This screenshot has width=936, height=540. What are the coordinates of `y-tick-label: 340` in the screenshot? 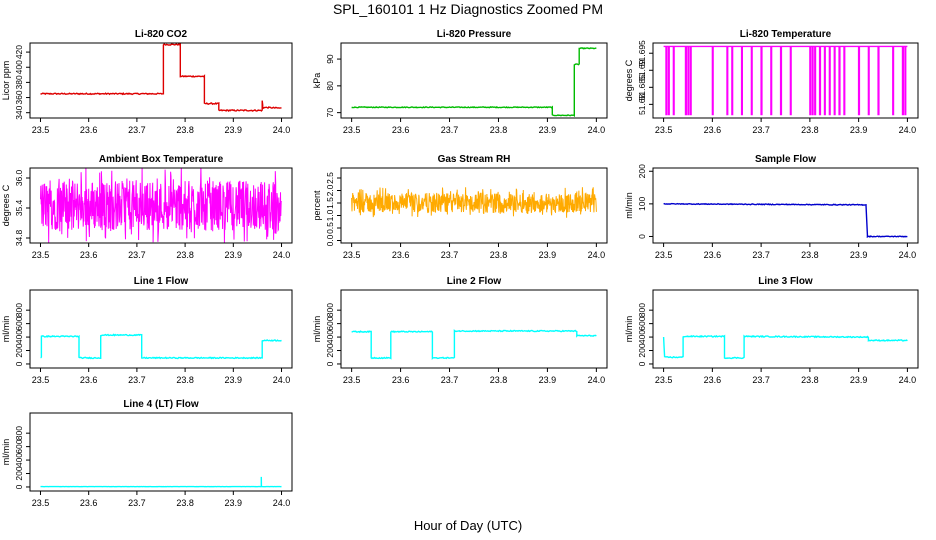 It's located at (19, 112).